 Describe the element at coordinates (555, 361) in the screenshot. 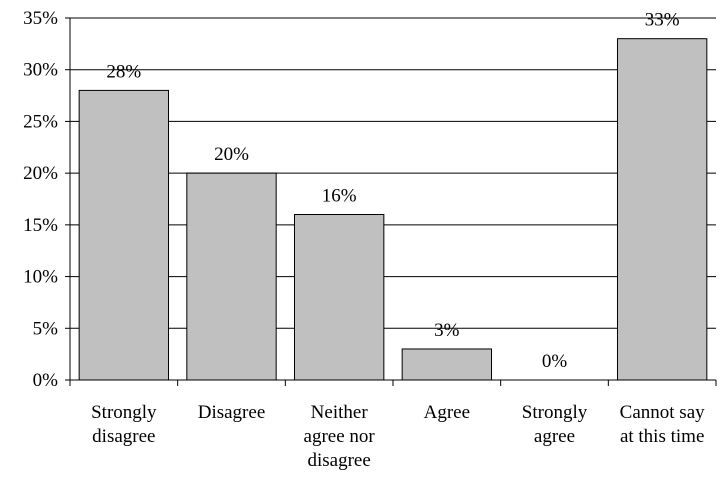

I see `data-label: 0%` at that location.